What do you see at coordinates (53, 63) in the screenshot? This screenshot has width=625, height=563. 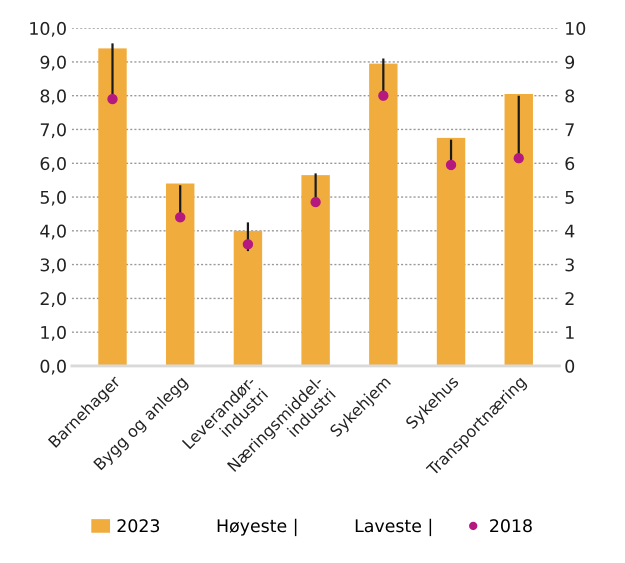 I see `y-tick-label: 9,0` at bounding box center [53, 63].